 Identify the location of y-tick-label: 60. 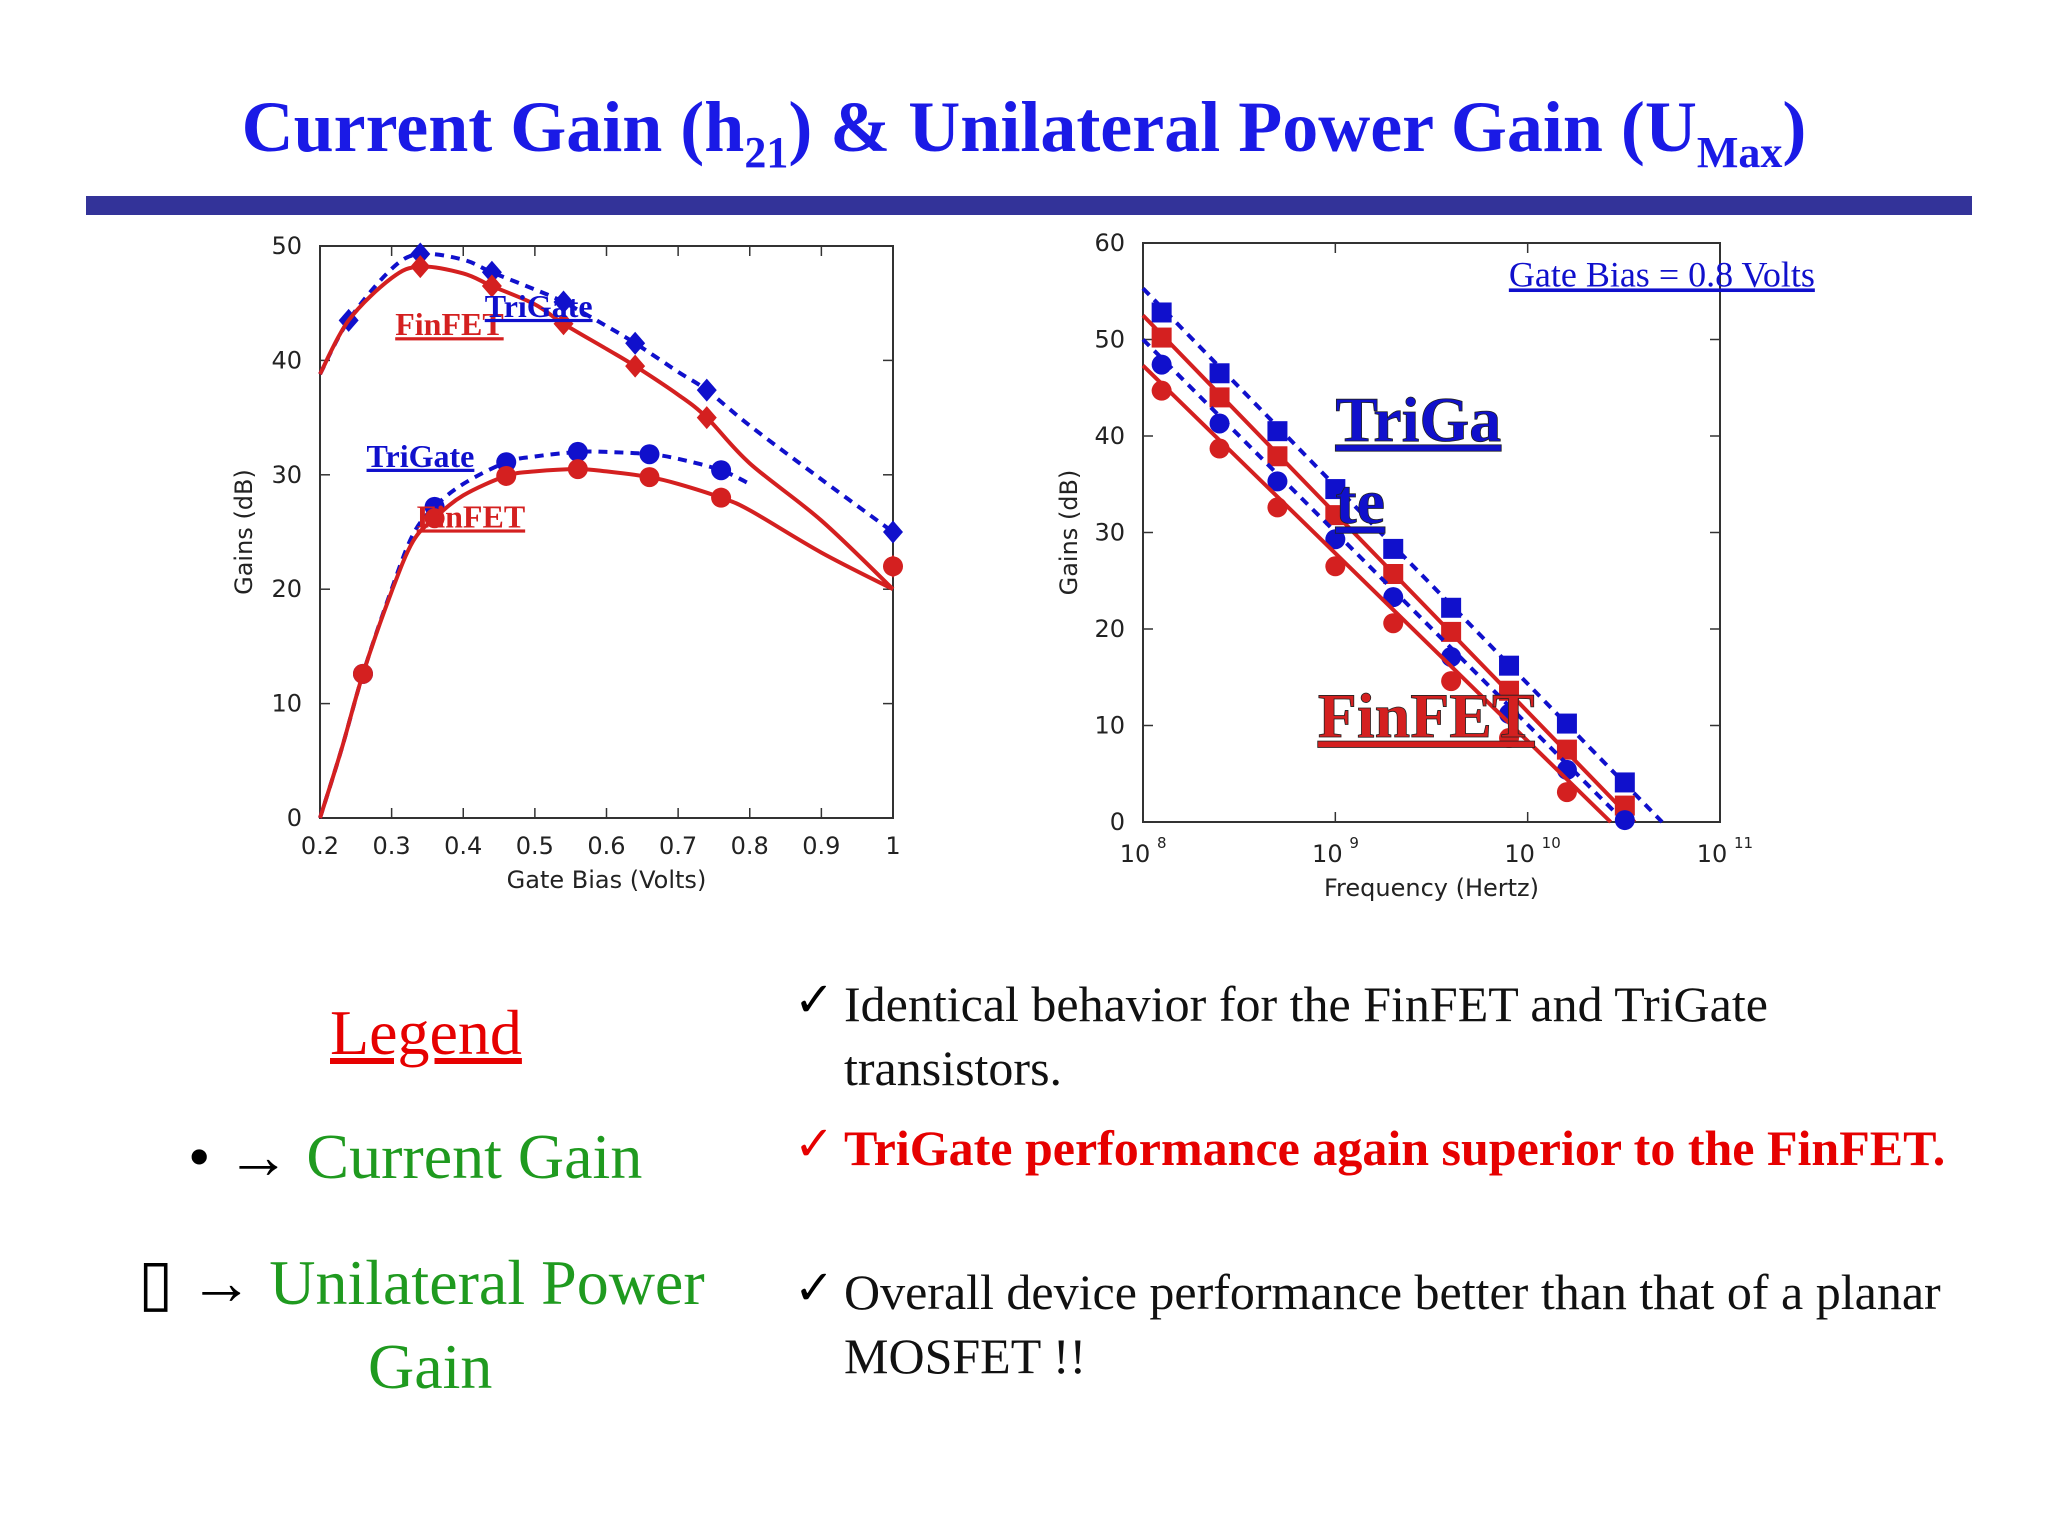
(1109, 243).